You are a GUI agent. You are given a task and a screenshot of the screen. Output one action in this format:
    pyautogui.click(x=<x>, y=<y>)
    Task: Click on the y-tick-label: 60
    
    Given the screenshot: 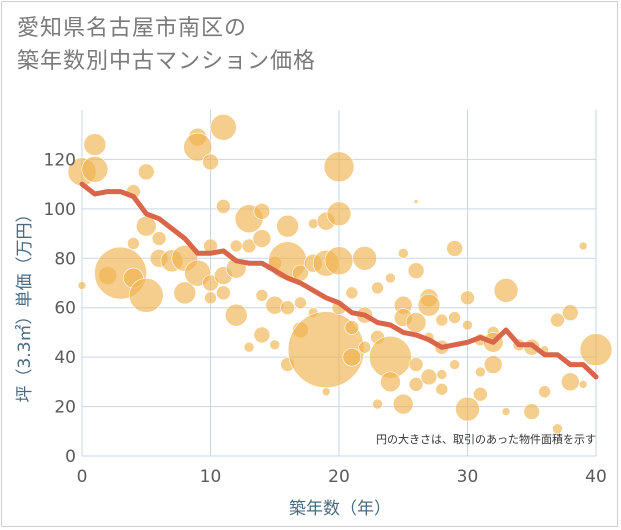 What is the action you would take?
    pyautogui.click(x=65, y=309)
    